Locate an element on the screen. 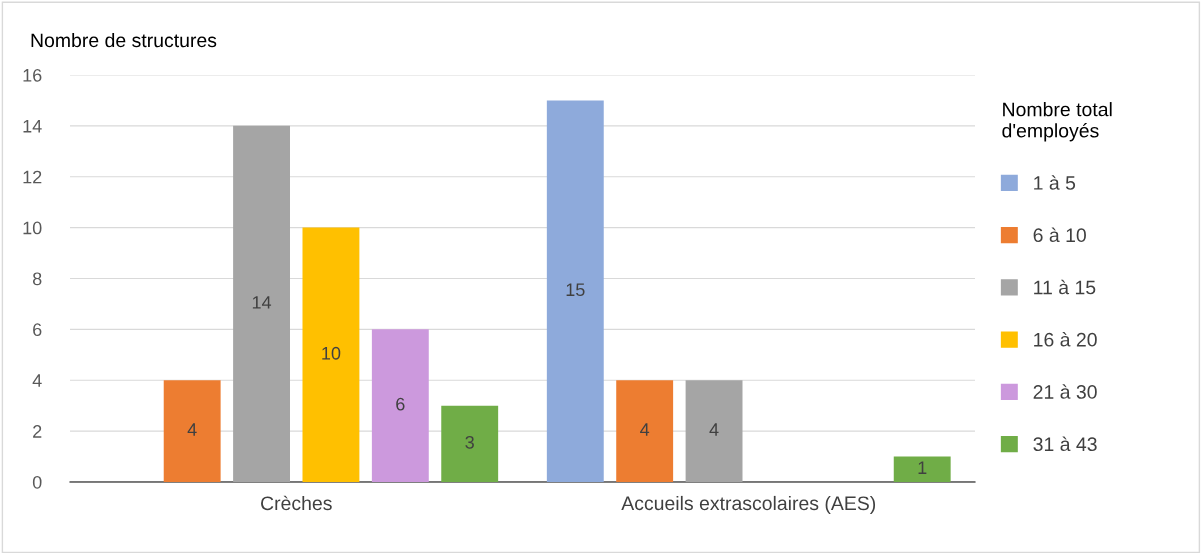  data-label: 10 is located at coordinates (331, 353).